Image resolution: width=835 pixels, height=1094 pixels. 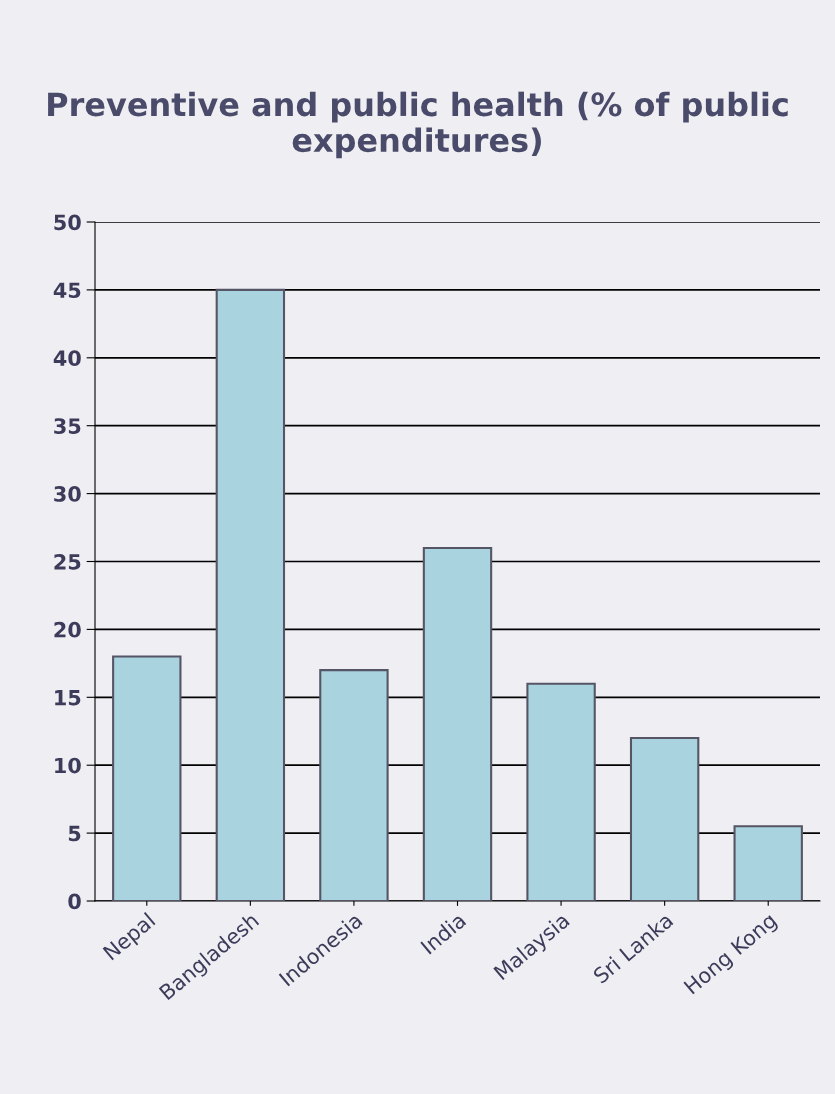 I want to click on y-tick-label: 10, so click(x=68, y=765).